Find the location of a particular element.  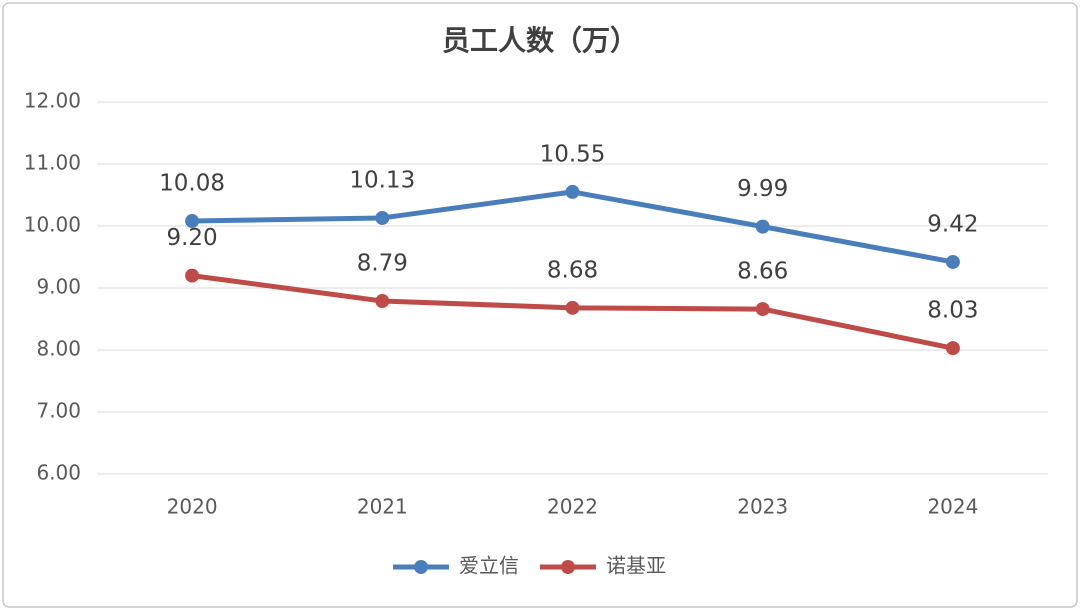

data-label: 10.55 is located at coordinates (573, 154).